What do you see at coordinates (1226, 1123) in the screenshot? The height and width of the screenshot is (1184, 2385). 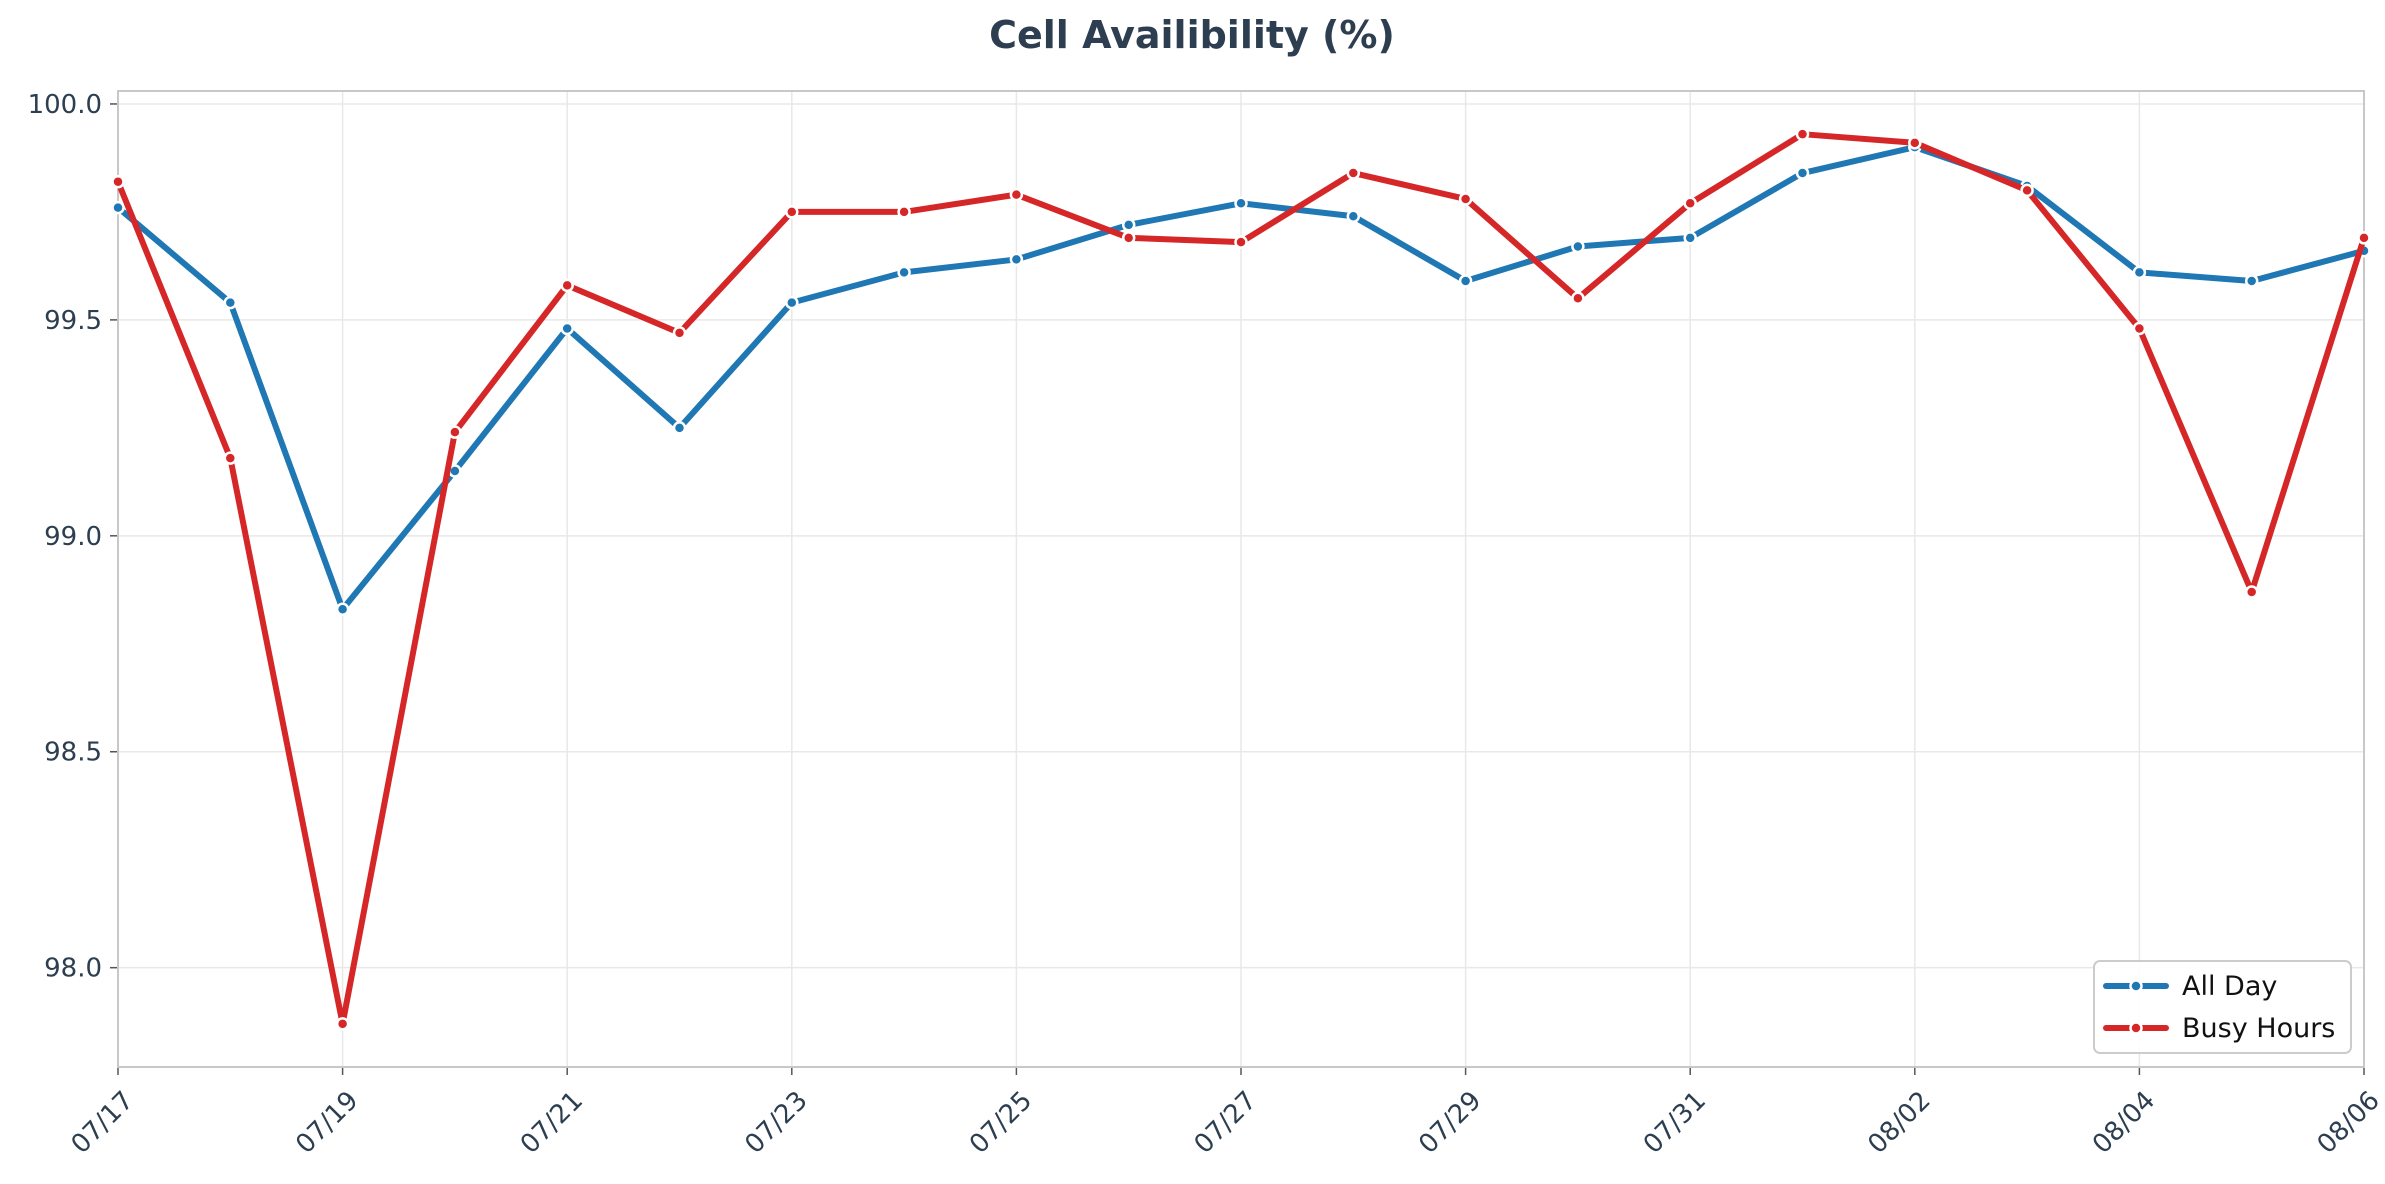 I see `x-tick-label: 07/27` at bounding box center [1226, 1123].